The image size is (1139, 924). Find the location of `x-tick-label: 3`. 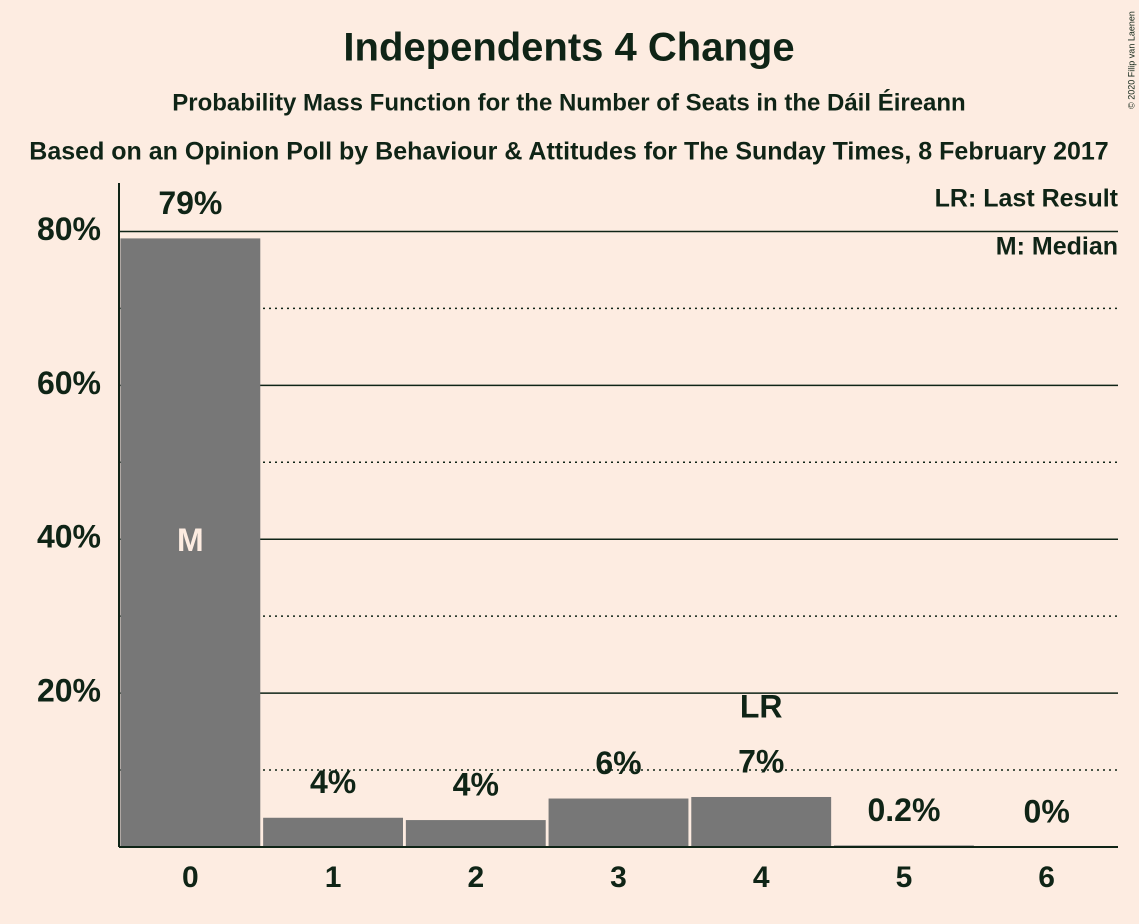

x-tick-label: 3 is located at coordinates (618, 877).